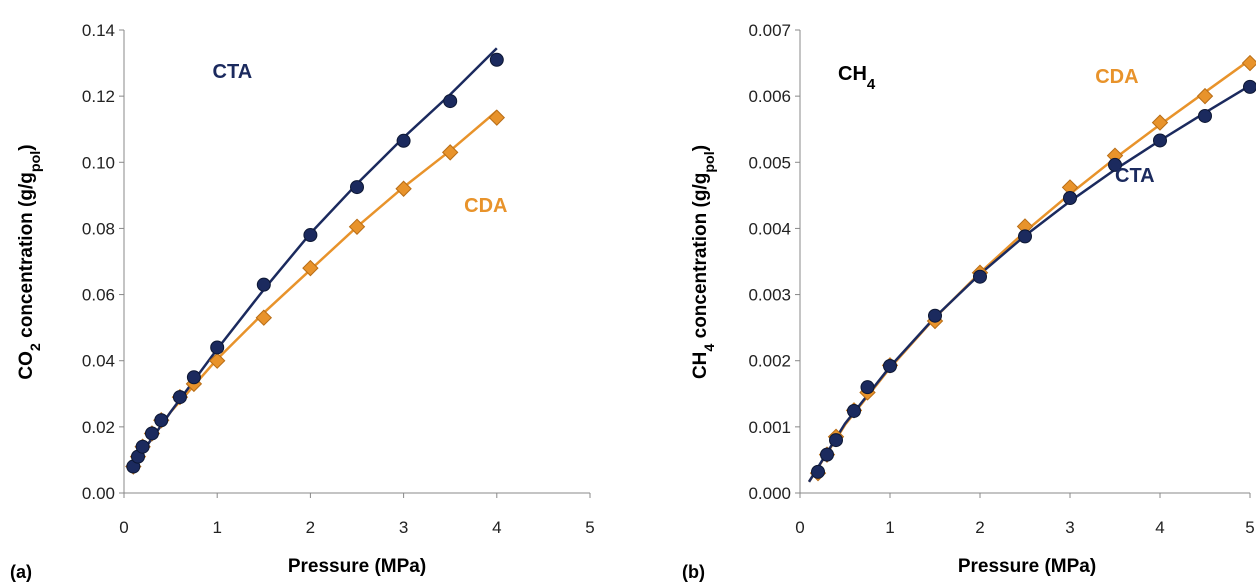 The width and height of the screenshot is (1256, 585). Describe the element at coordinates (21, 572) in the screenshot. I see `panel-label: (a)` at that location.